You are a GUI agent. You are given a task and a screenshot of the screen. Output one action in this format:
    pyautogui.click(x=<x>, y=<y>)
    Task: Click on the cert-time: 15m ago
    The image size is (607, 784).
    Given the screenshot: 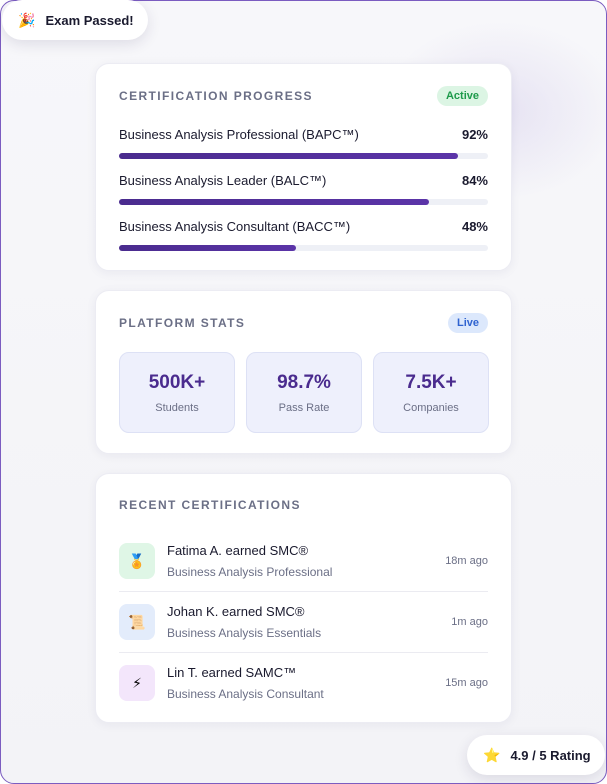 What is the action you would take?
    pyautogui.click(x=466, y=683)
    